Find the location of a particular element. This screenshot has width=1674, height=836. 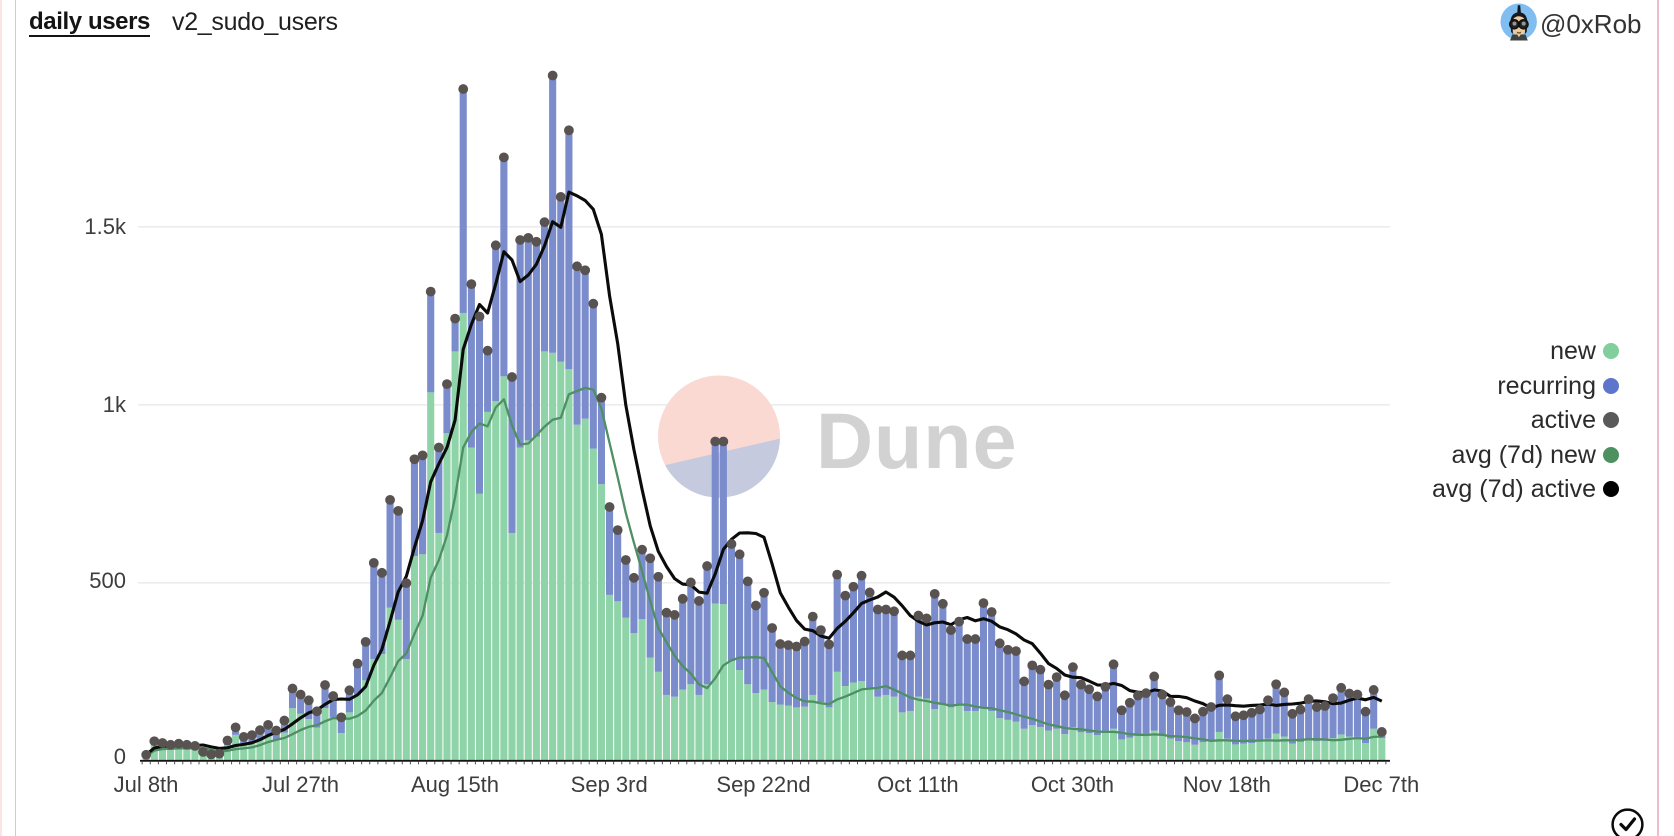

svg-text: Dune is located at coordinates (917, 440).